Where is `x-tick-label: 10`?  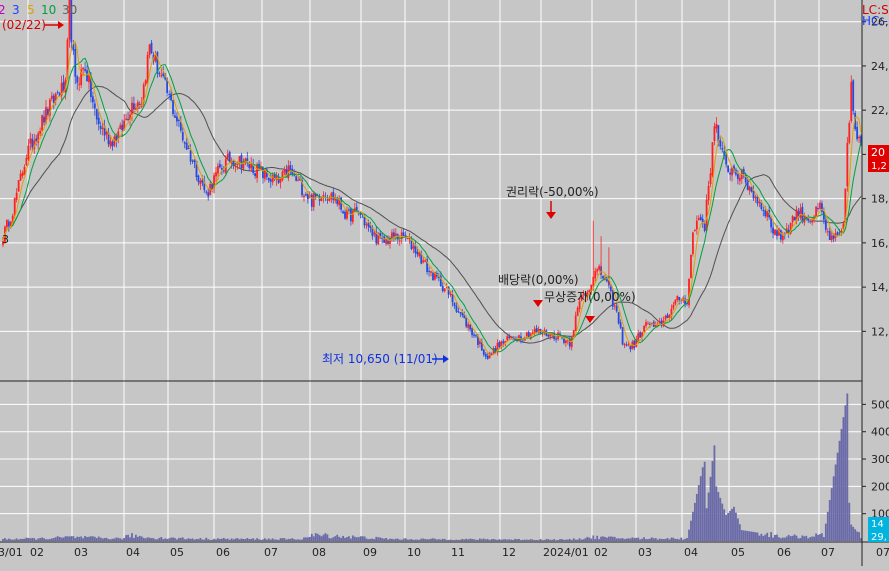
x-tick-label: 10 is located at coordinates (414, 552).